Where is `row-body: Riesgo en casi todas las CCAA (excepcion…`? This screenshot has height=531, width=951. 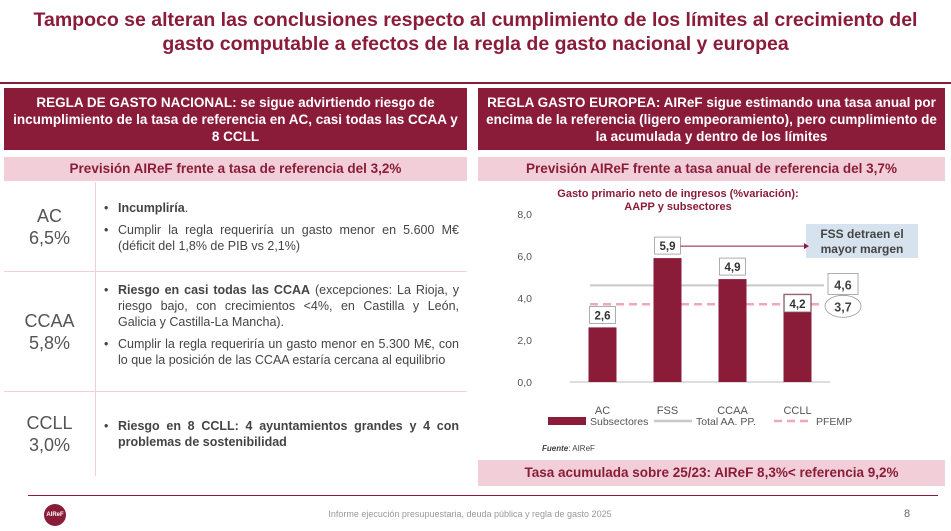 row-body: Riesgo en casi todas las CCAA (excepcion… is located at coordinates (281, 328).